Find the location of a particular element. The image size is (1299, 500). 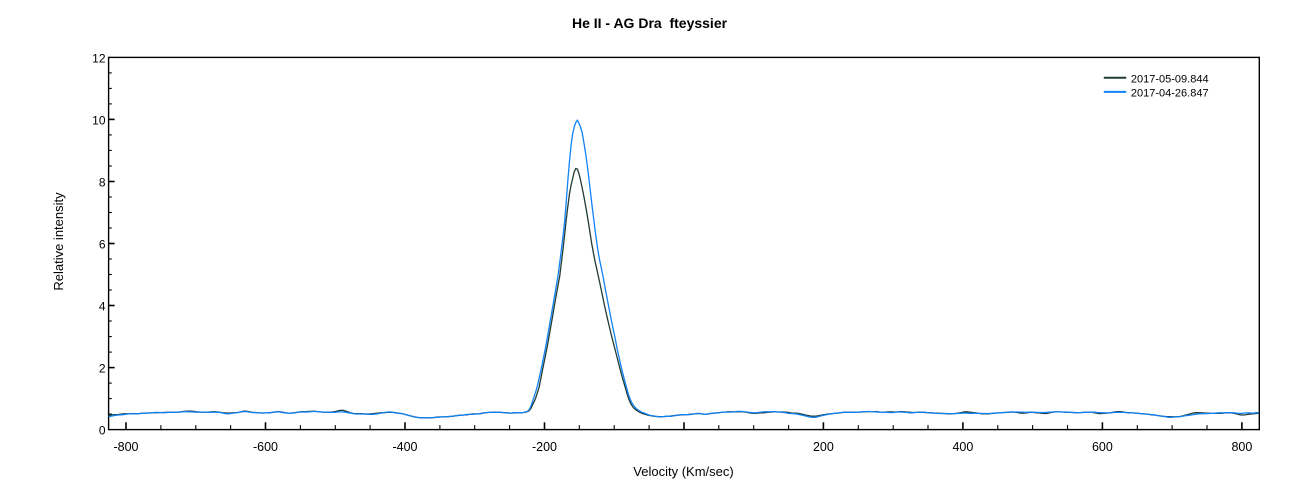

svg-text: Relative intensity is located at coordinates (58, 241).